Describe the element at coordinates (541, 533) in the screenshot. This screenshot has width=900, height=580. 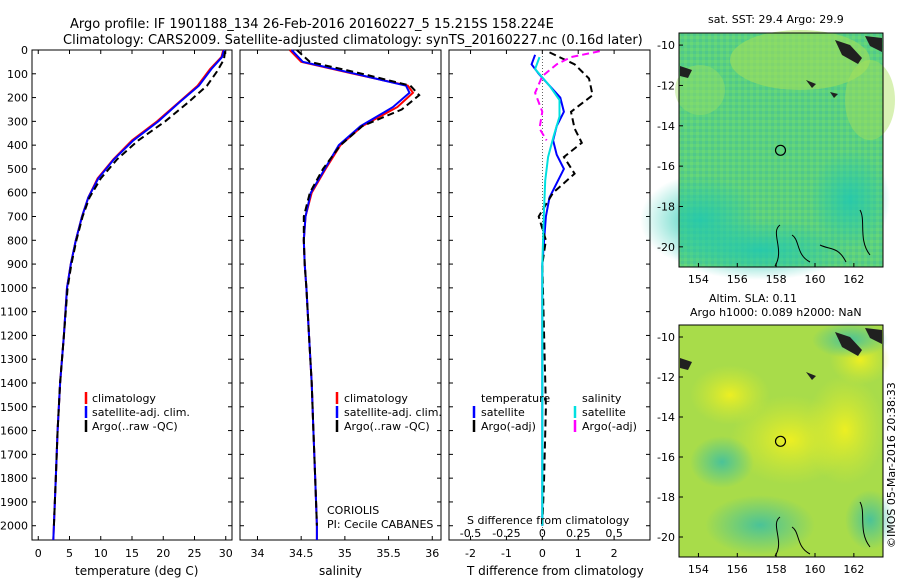
I see `s-difference-x-axis: -0.5 -0.25 0 0.25 0.5` at that location.